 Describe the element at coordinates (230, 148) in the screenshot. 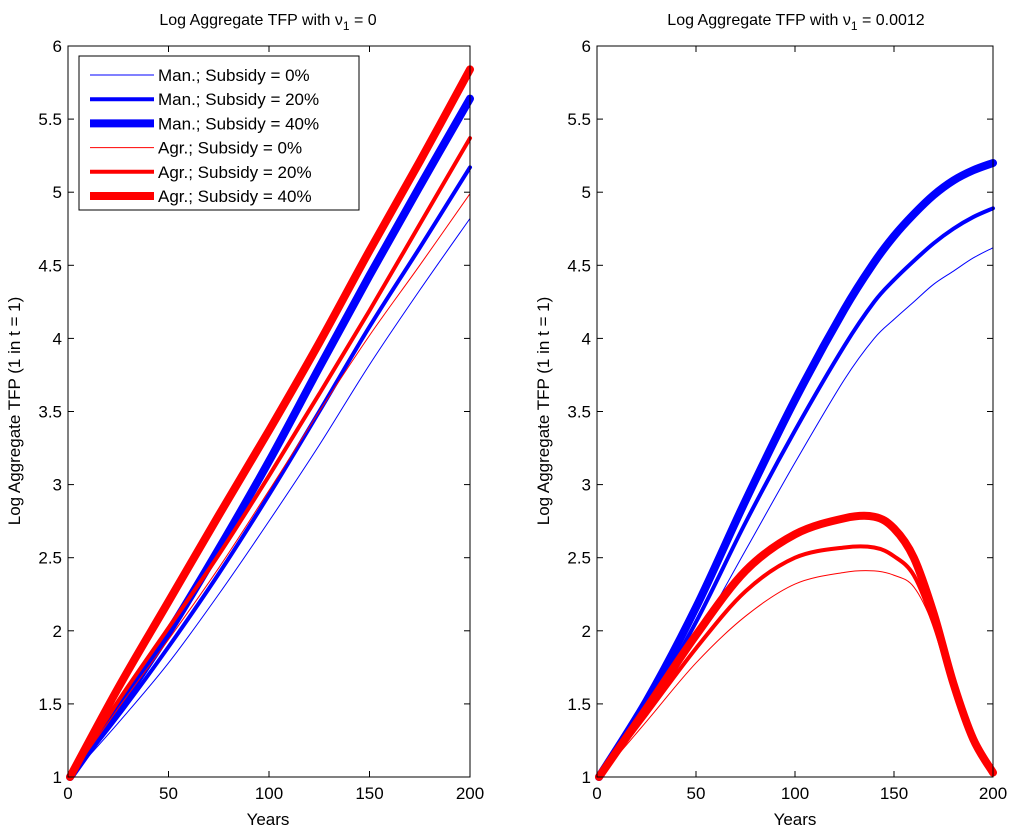

I see `legend-label: Agr.; Subsidy = 0%` at that location.